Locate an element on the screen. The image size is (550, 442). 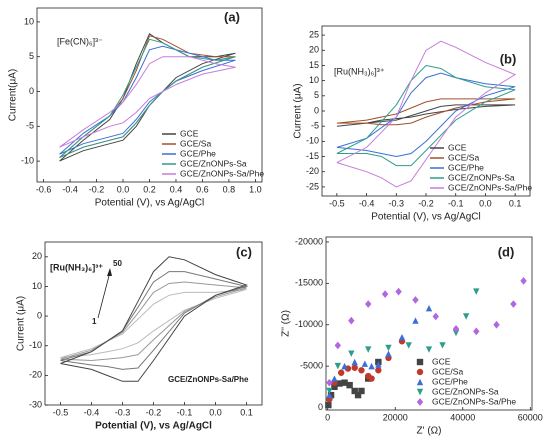
y-tick-label: 10 is located at coordinates (314, 80).